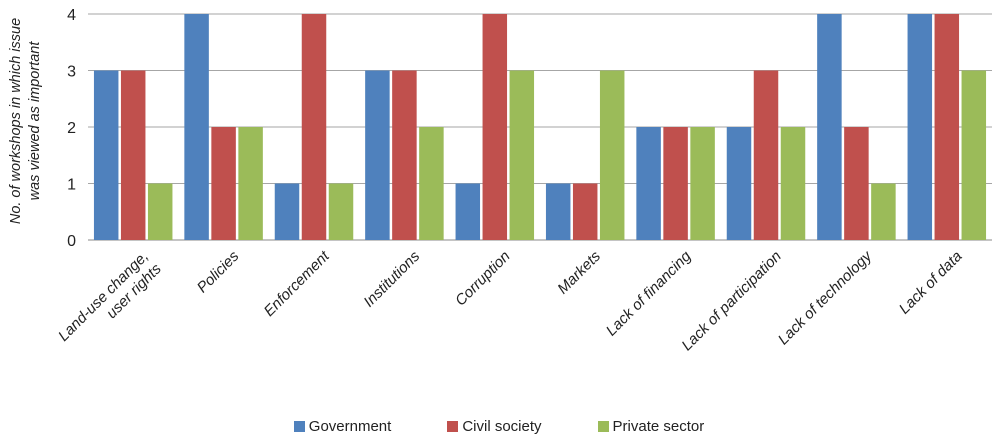  I want to click on x-tick-label-line: Lack of technology, so click(826, 298).